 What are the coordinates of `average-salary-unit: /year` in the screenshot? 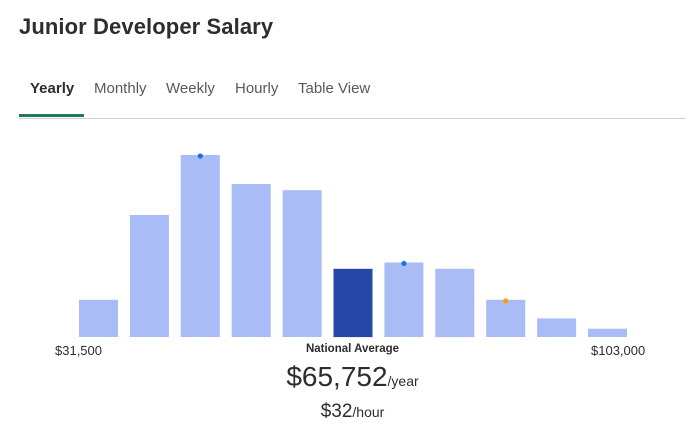 It's located at (403, 381).